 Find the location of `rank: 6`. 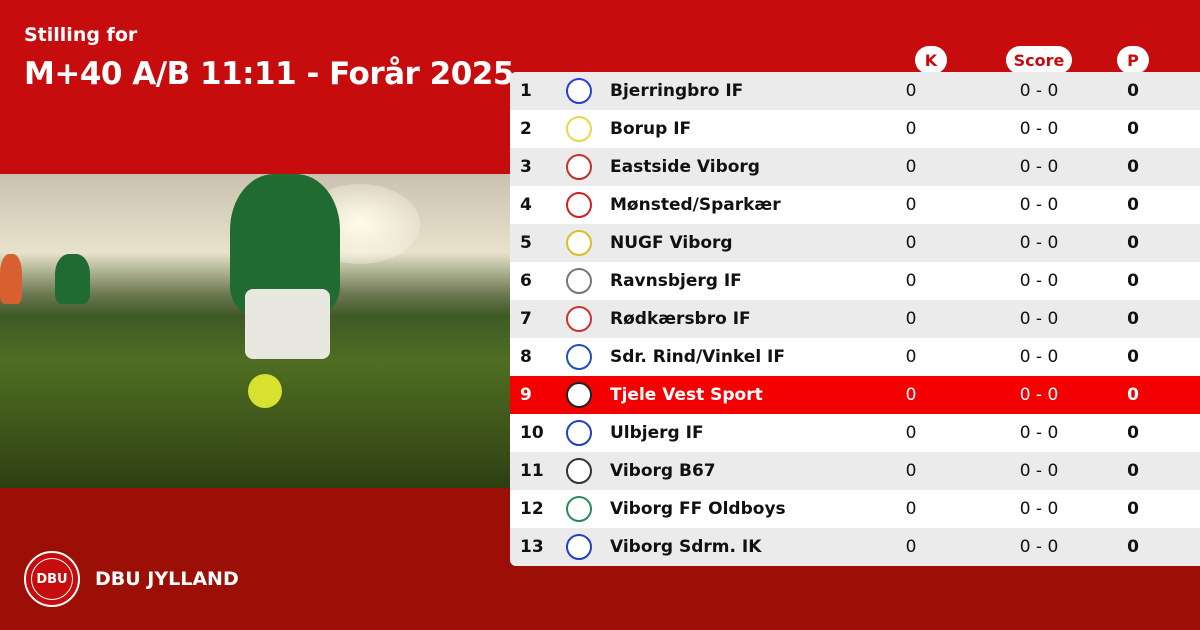

rank: 6 is located at coordinates (526, 281).